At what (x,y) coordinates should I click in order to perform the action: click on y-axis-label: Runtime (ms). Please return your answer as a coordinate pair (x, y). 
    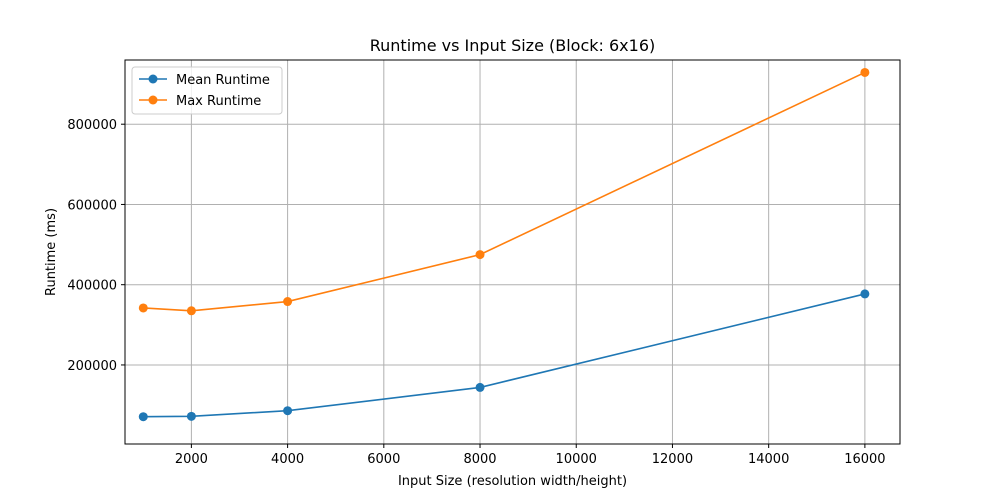
    Looking at the image, I should click on (51, 252).